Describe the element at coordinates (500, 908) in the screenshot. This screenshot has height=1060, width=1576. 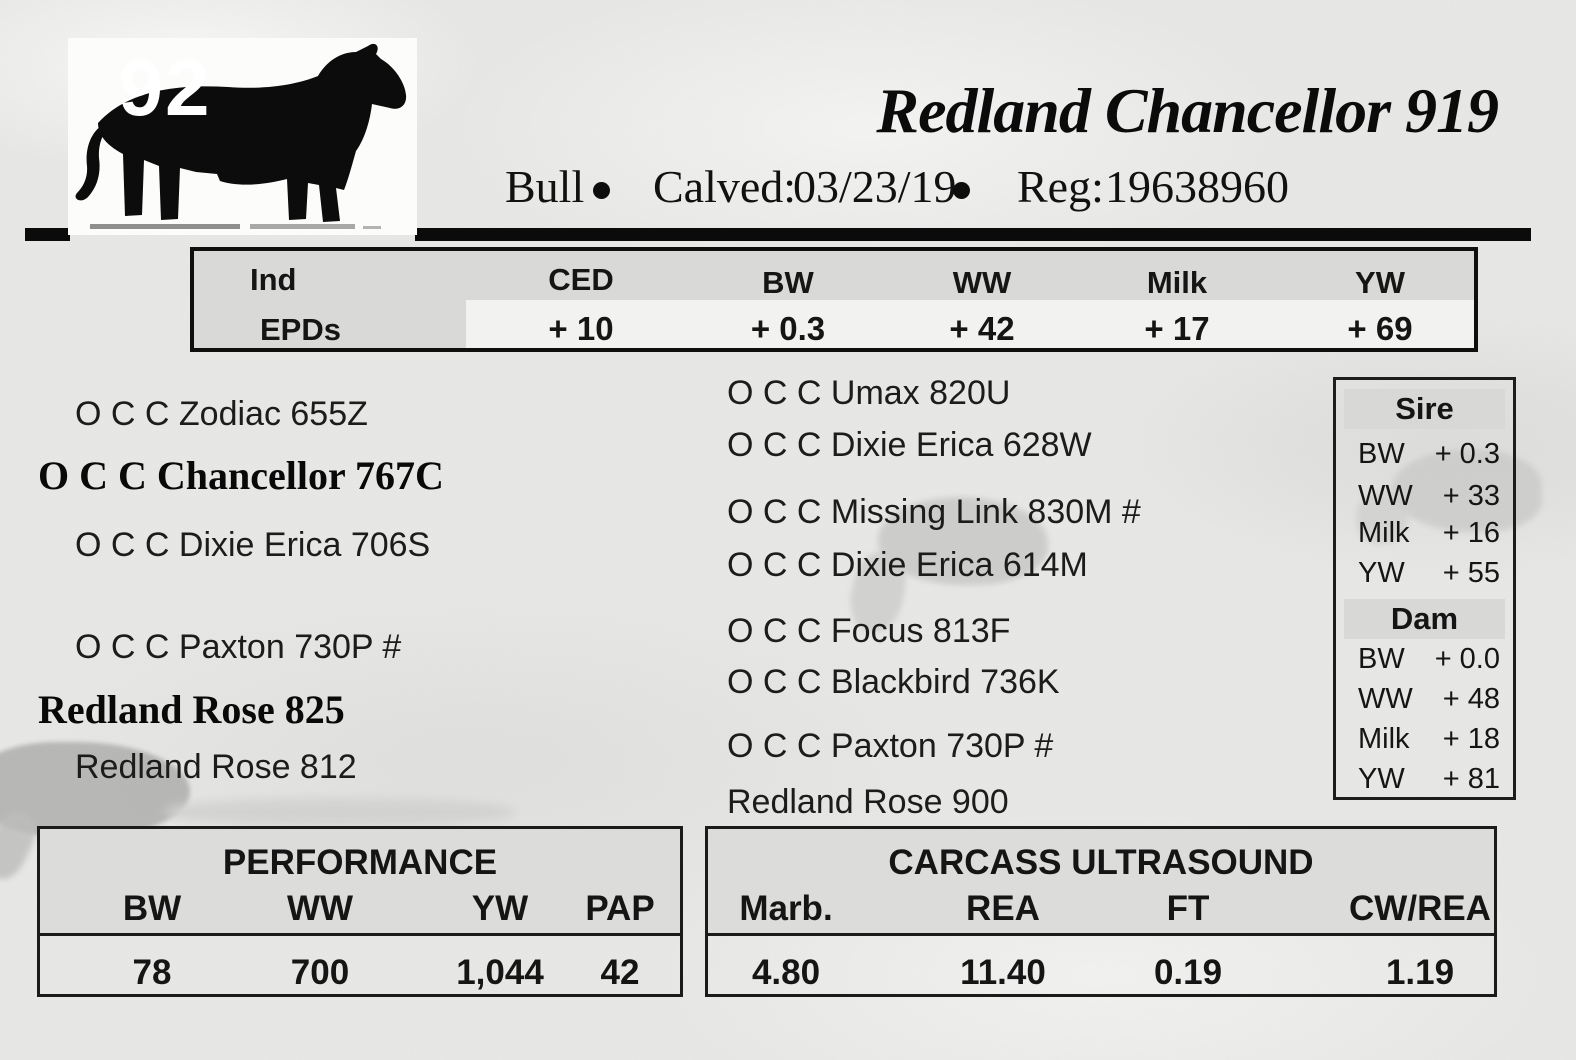
I see `perf-col-yw: YW` at that location.